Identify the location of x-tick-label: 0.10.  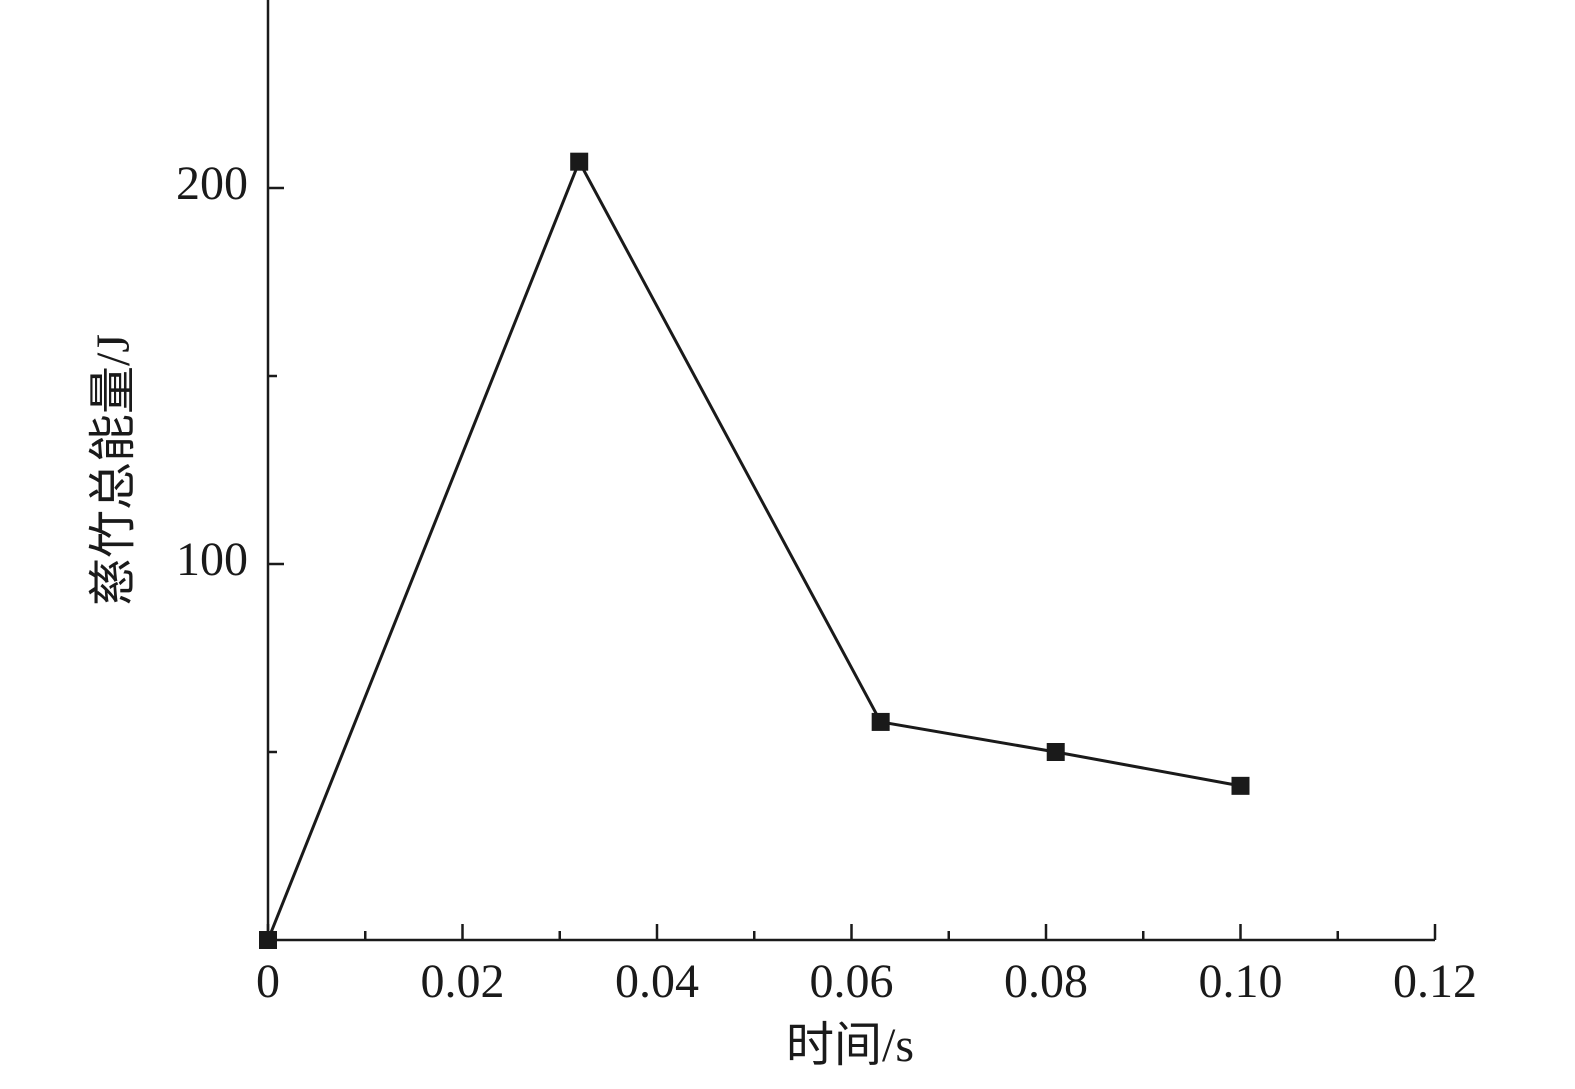
(1241, 981).